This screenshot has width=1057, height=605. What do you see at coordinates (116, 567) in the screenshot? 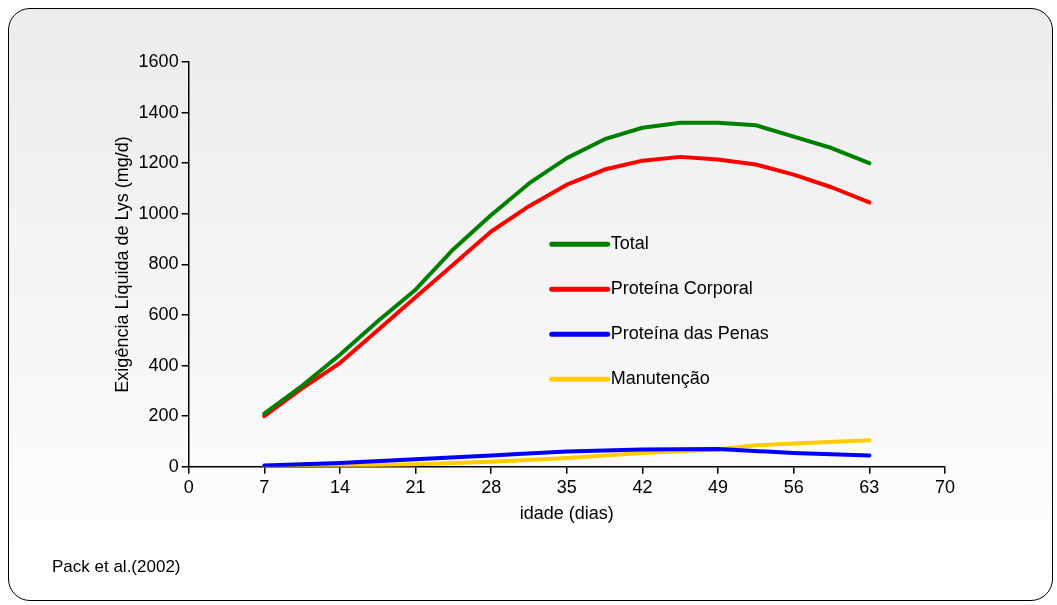
I see `text: Pack et al.(2002)` at bounding box center [116, 567].